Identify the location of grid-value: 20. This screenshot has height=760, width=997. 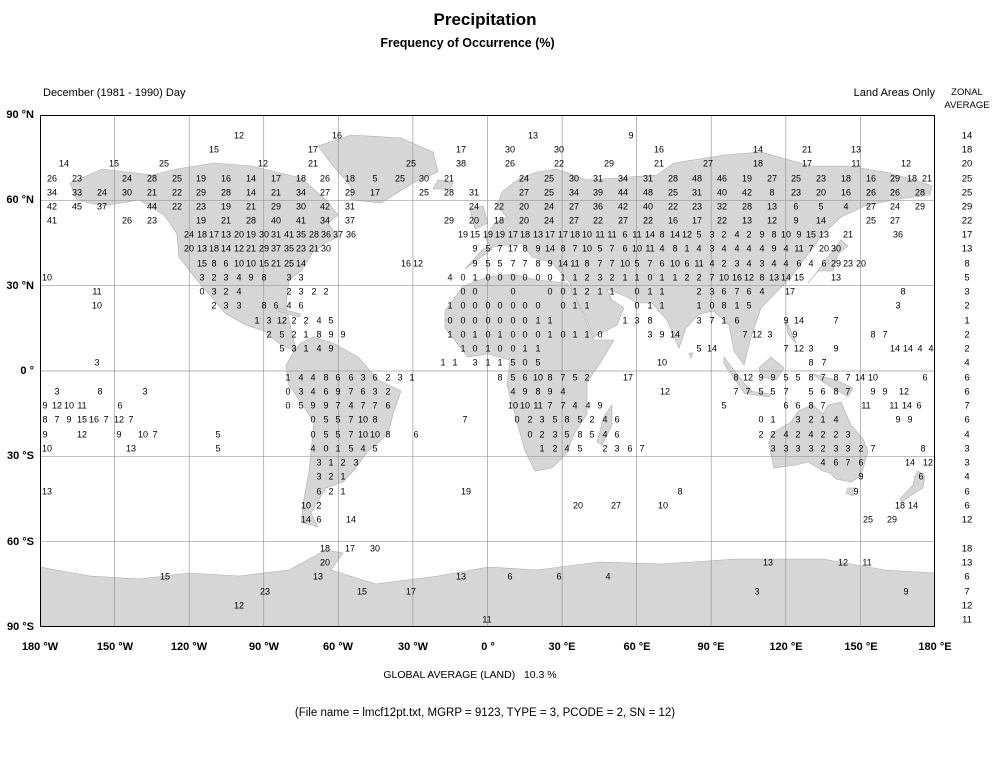
(474, 220).